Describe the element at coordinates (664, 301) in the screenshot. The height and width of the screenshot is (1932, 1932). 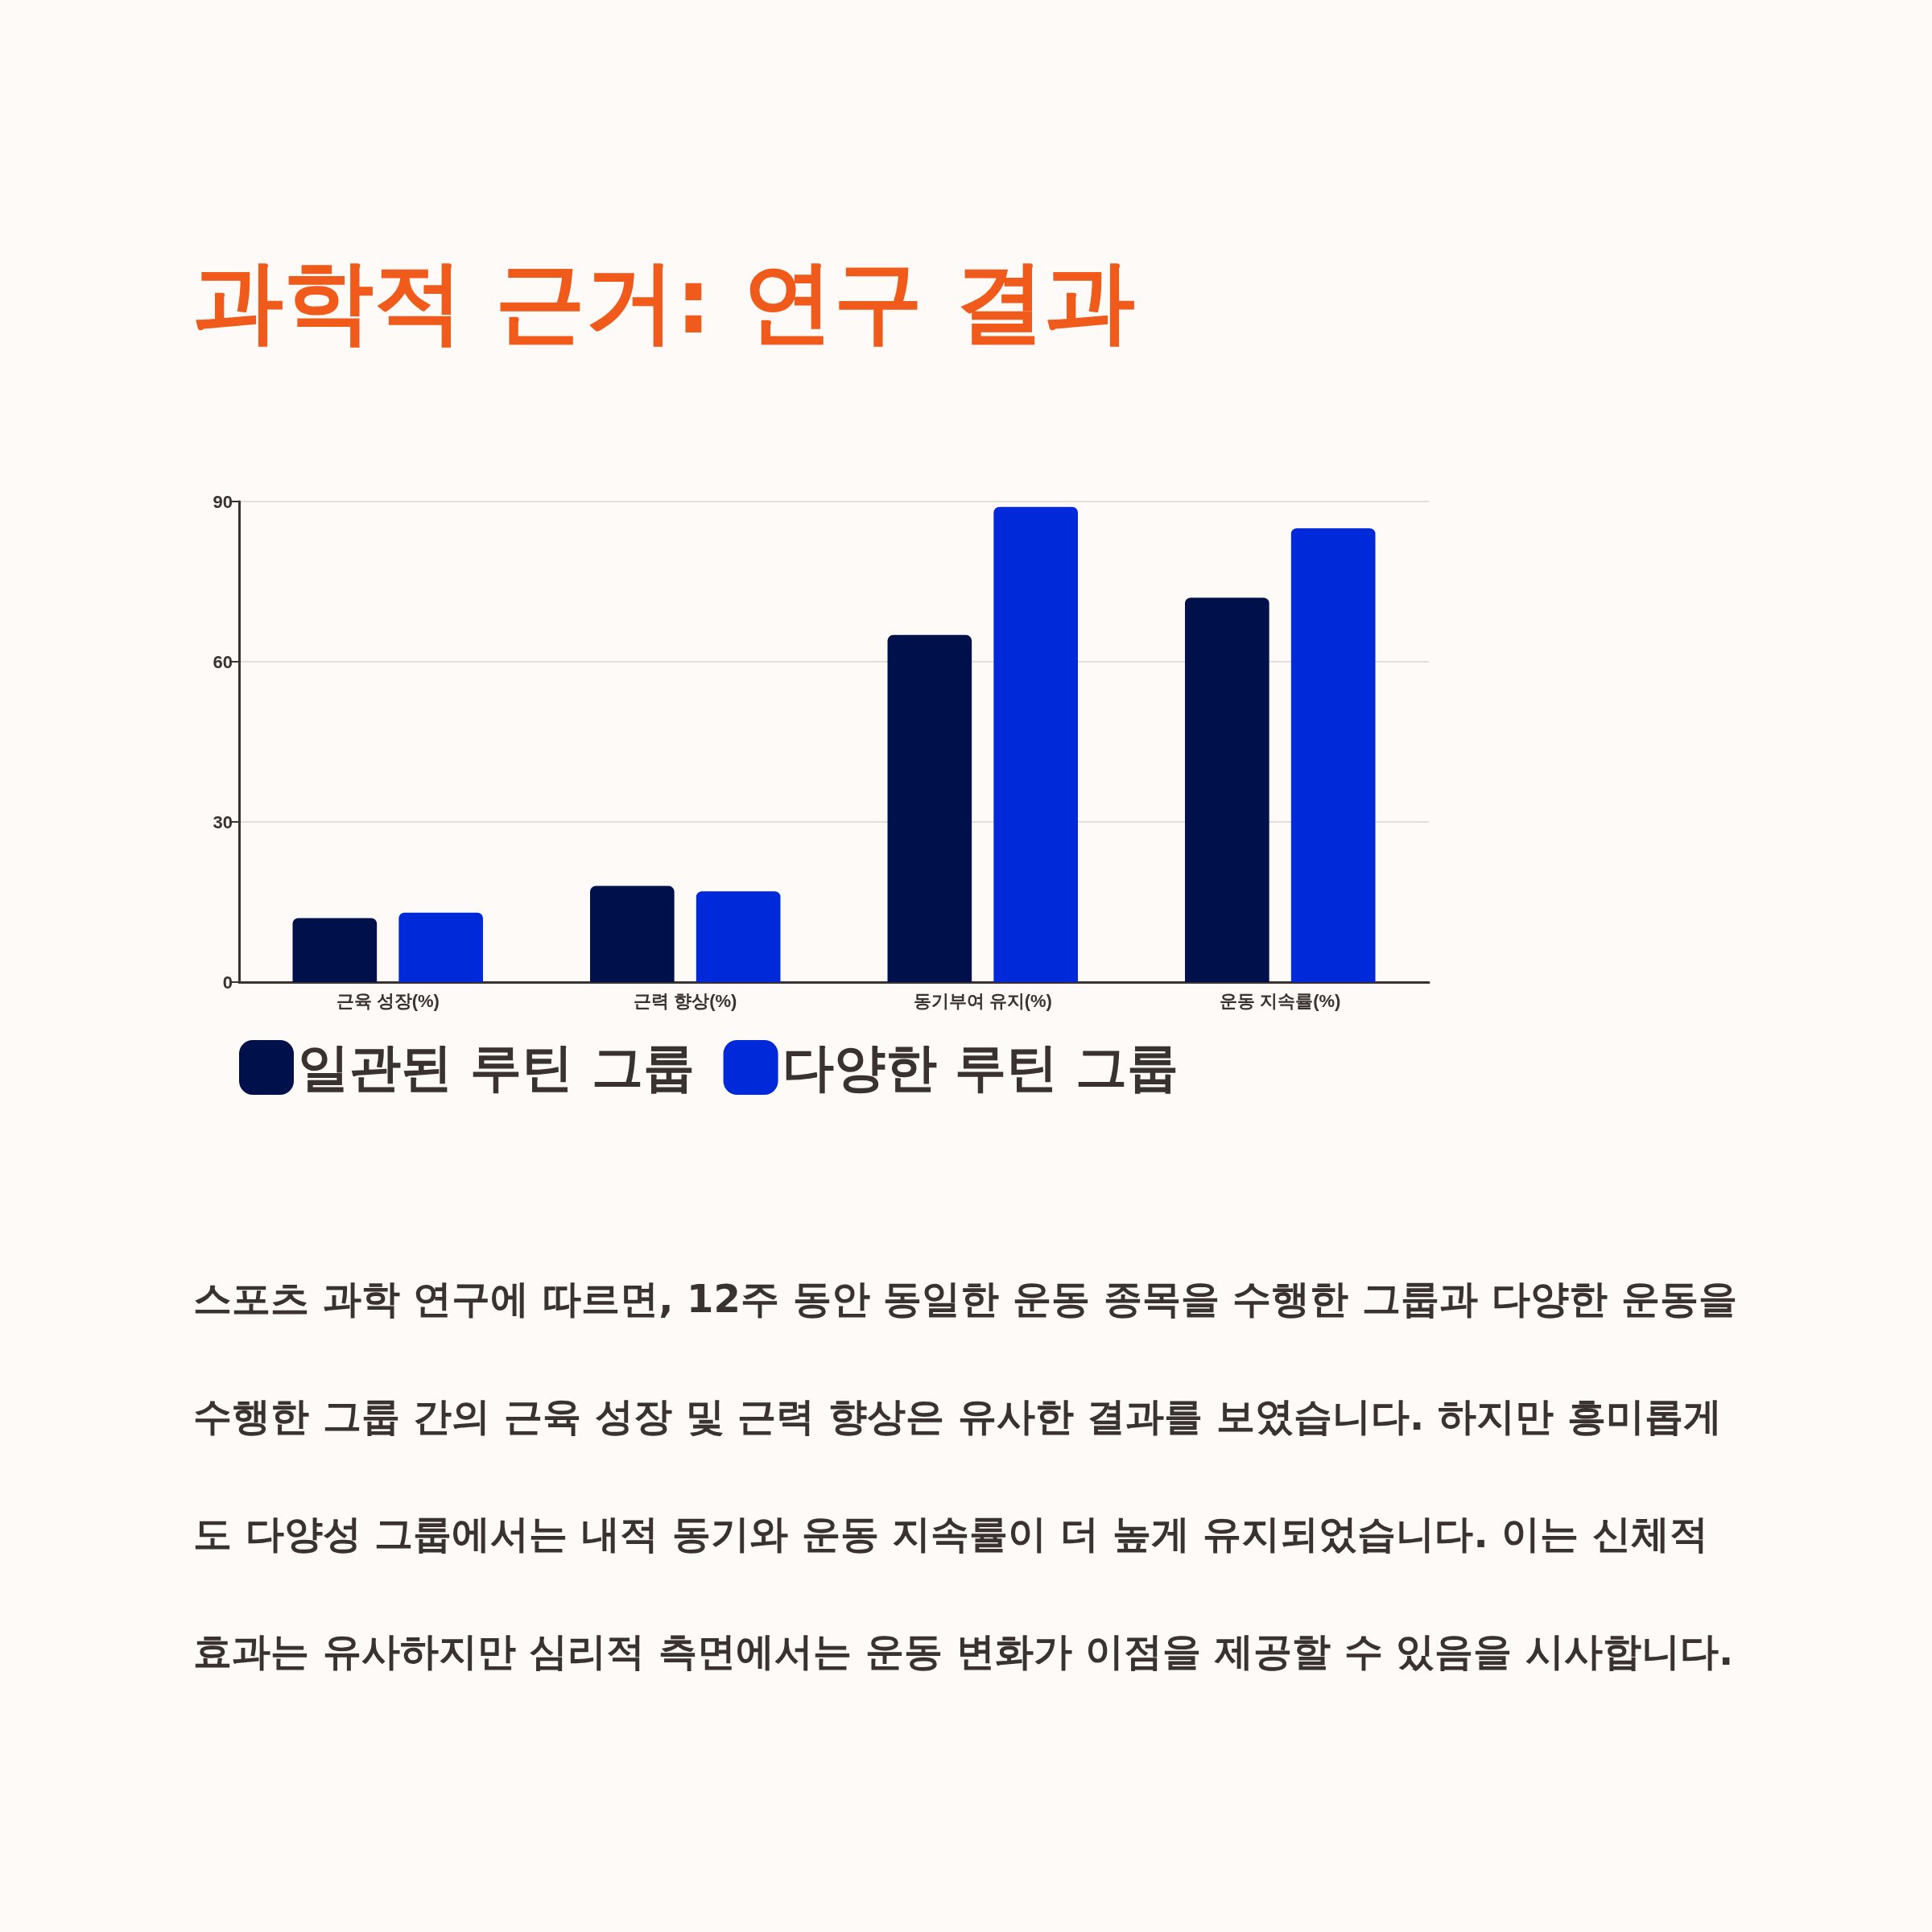
I see `chart-title: 과학적 근거: 연구 결과` at that location.